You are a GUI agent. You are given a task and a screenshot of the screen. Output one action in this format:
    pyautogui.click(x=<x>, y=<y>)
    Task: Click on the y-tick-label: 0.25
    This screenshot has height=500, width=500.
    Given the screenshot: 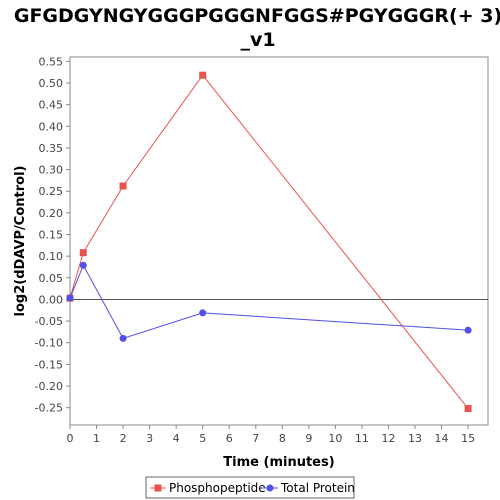 What is the action you would take?
    pyautogui.click(x=51, y=191)
    